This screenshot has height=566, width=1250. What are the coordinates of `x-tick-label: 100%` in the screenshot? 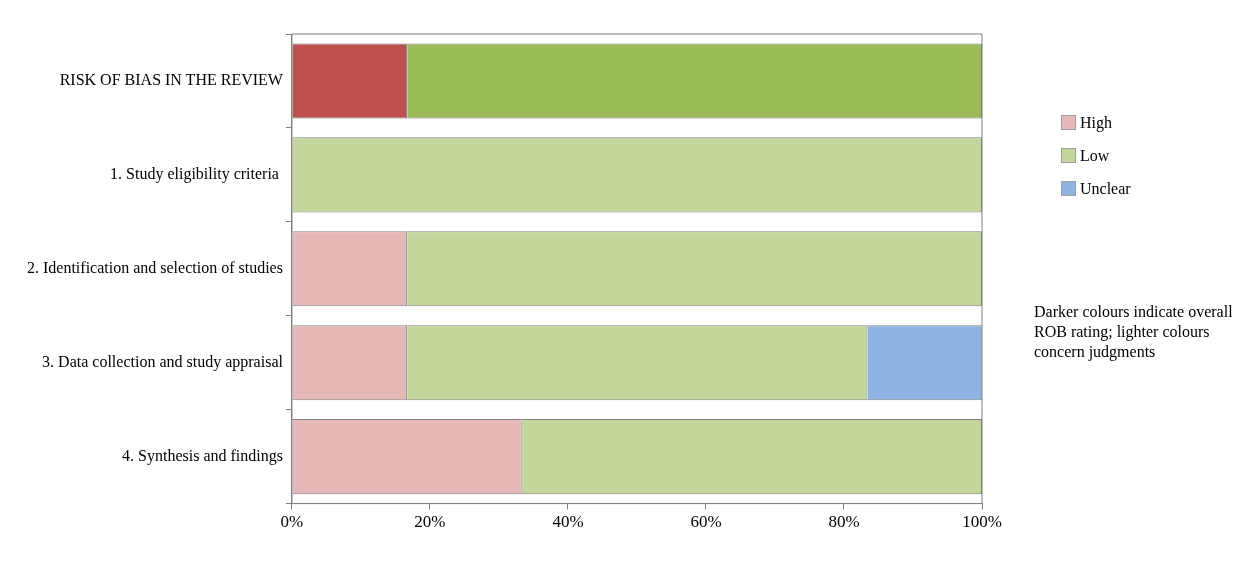 It's located at (982, 522).